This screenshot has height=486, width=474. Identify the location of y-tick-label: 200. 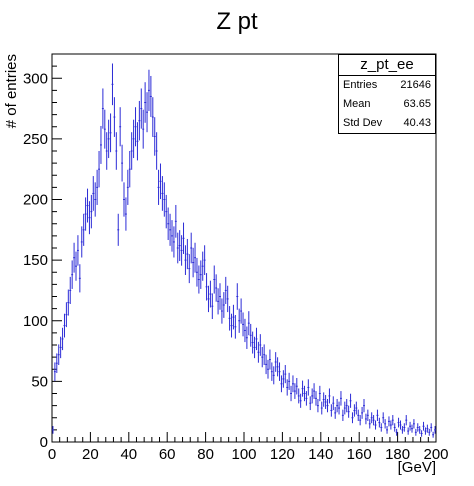
(35, 200).